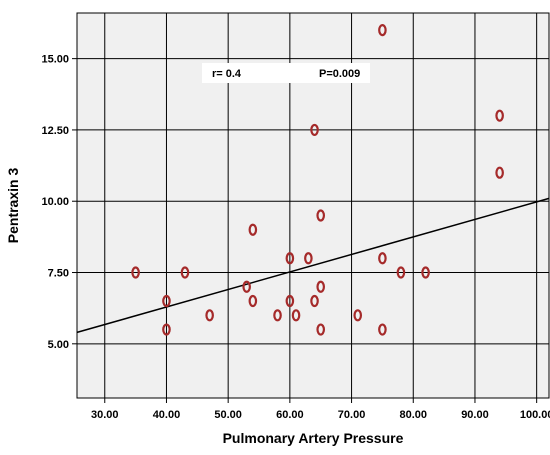  I want to click on y-tick-label: 7.50, so click(58, 274).